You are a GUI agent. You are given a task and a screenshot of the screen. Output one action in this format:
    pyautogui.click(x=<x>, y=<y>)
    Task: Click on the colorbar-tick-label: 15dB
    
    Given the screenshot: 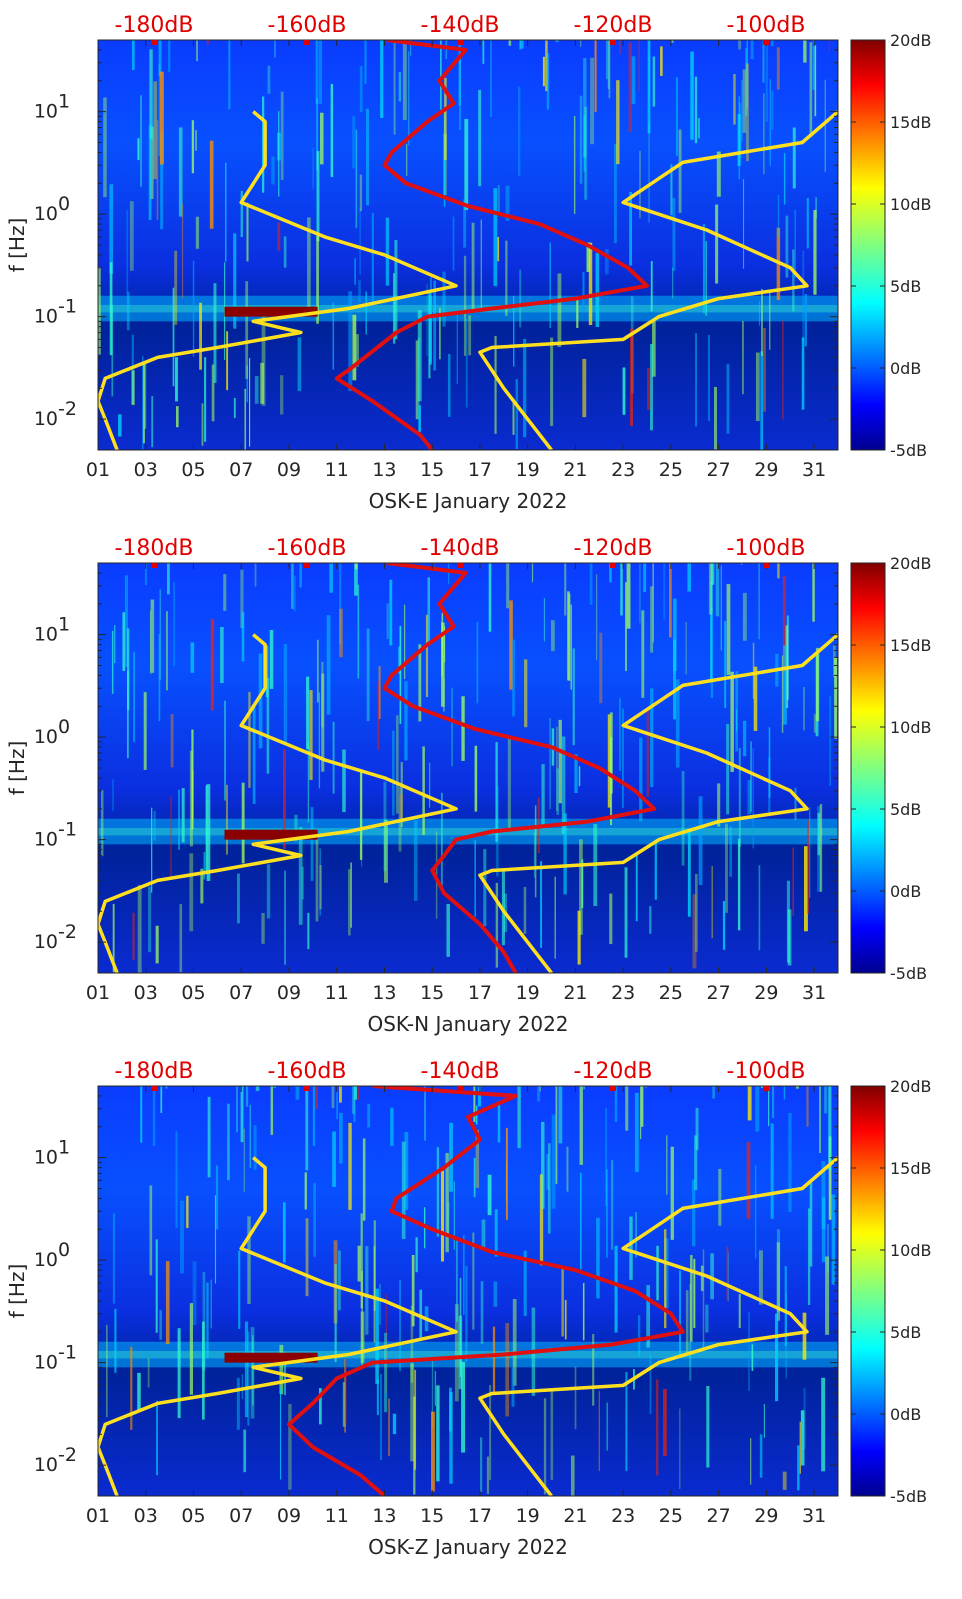 What is the action you would take?
    pyautogui.click(x=911, y=645)
    